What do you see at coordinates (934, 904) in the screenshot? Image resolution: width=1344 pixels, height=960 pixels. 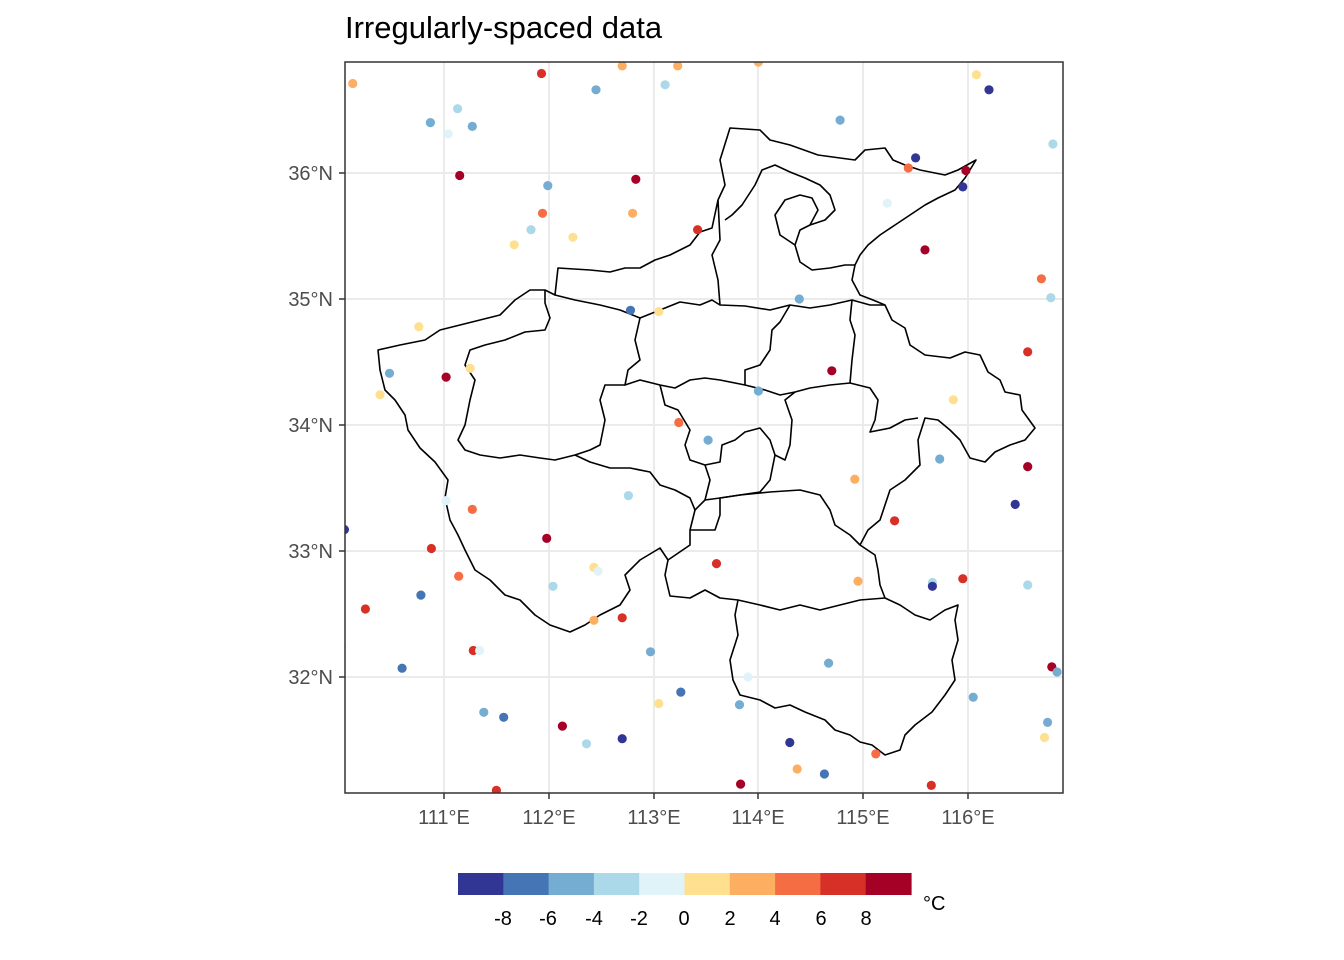 I see `legend-unit: °C` at bounding box center [934, 904].